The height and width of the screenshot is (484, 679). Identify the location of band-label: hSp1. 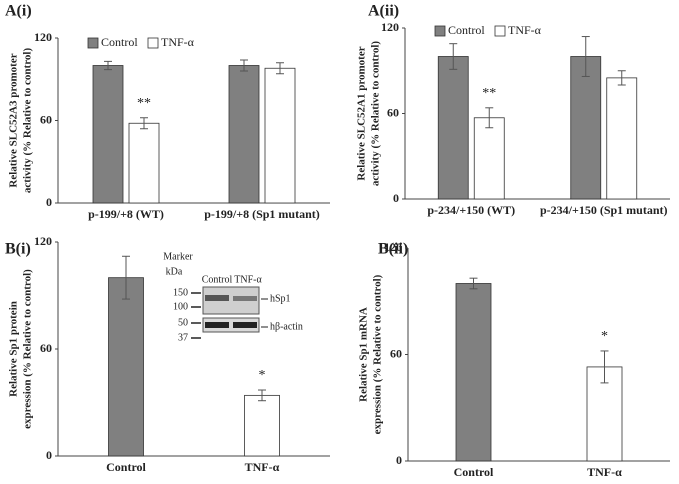
(280, 298).